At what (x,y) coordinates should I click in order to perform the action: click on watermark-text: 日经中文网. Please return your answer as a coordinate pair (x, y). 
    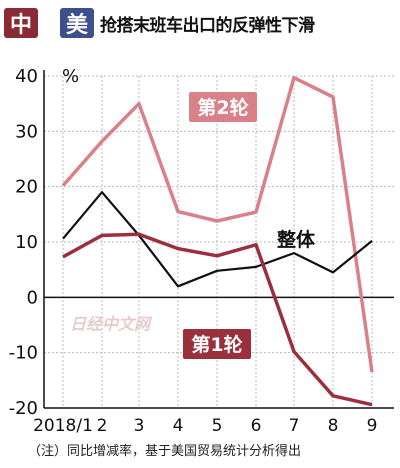
    Looking at the image, I should click on (111, 323).